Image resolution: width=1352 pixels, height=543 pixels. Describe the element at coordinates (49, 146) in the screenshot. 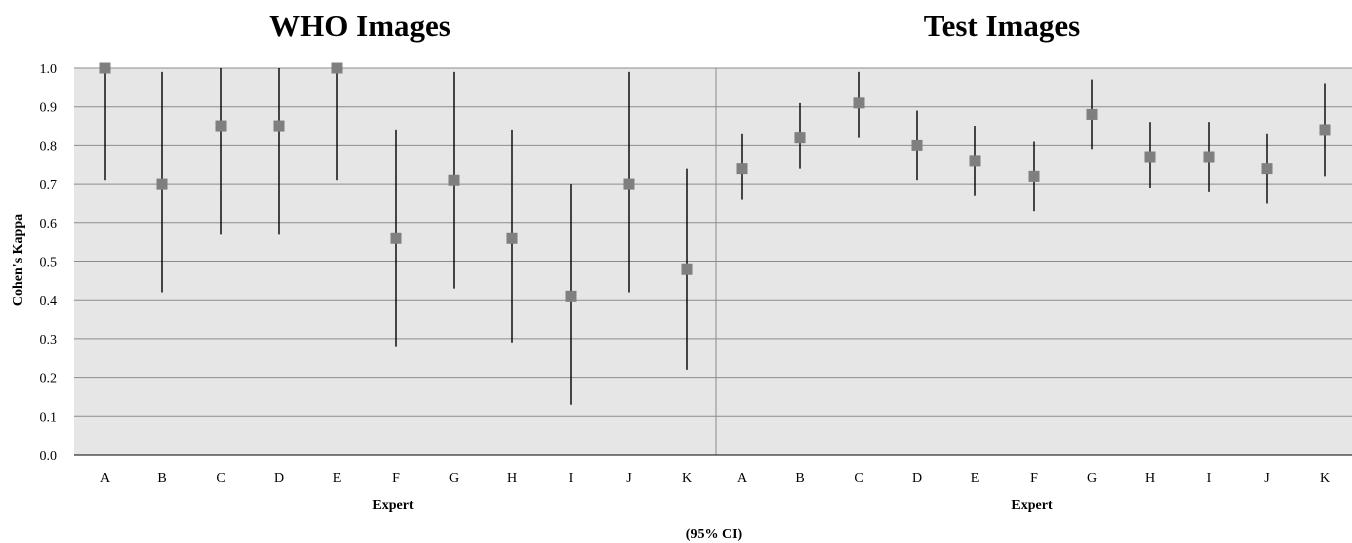

I see `y-tick-label: 0.8` at that location.